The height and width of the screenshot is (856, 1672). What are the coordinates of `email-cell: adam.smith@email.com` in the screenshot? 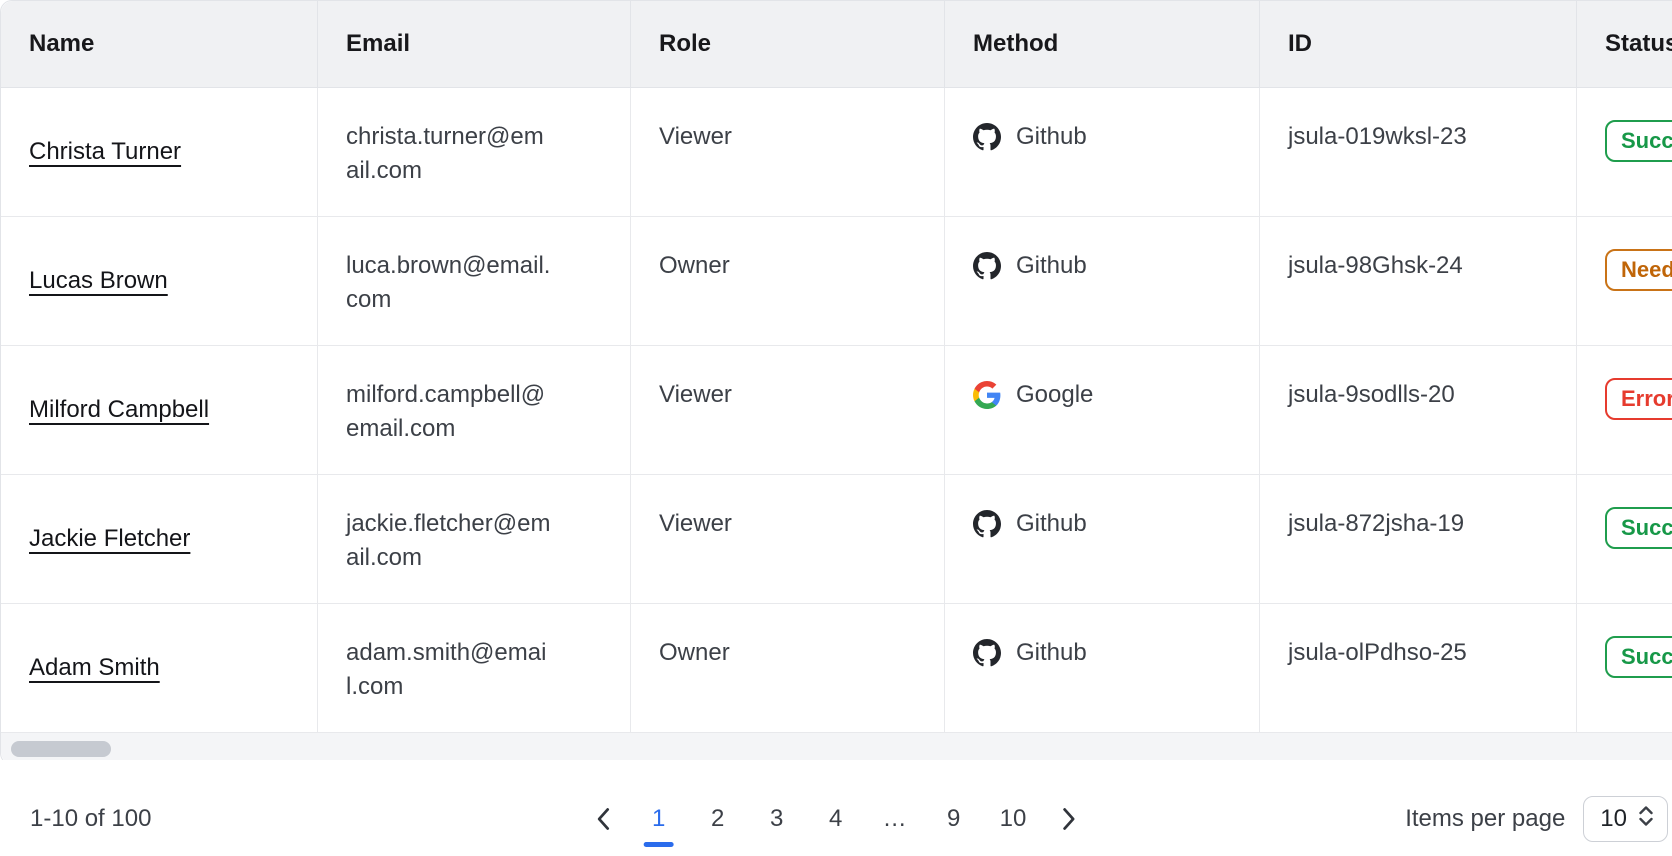 It's located at (473, 668).